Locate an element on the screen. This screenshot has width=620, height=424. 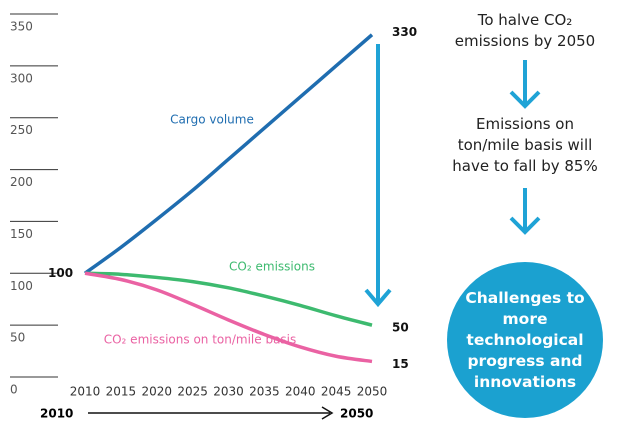
series-label: CO₂ emissions is located at coordinates (272, 267).